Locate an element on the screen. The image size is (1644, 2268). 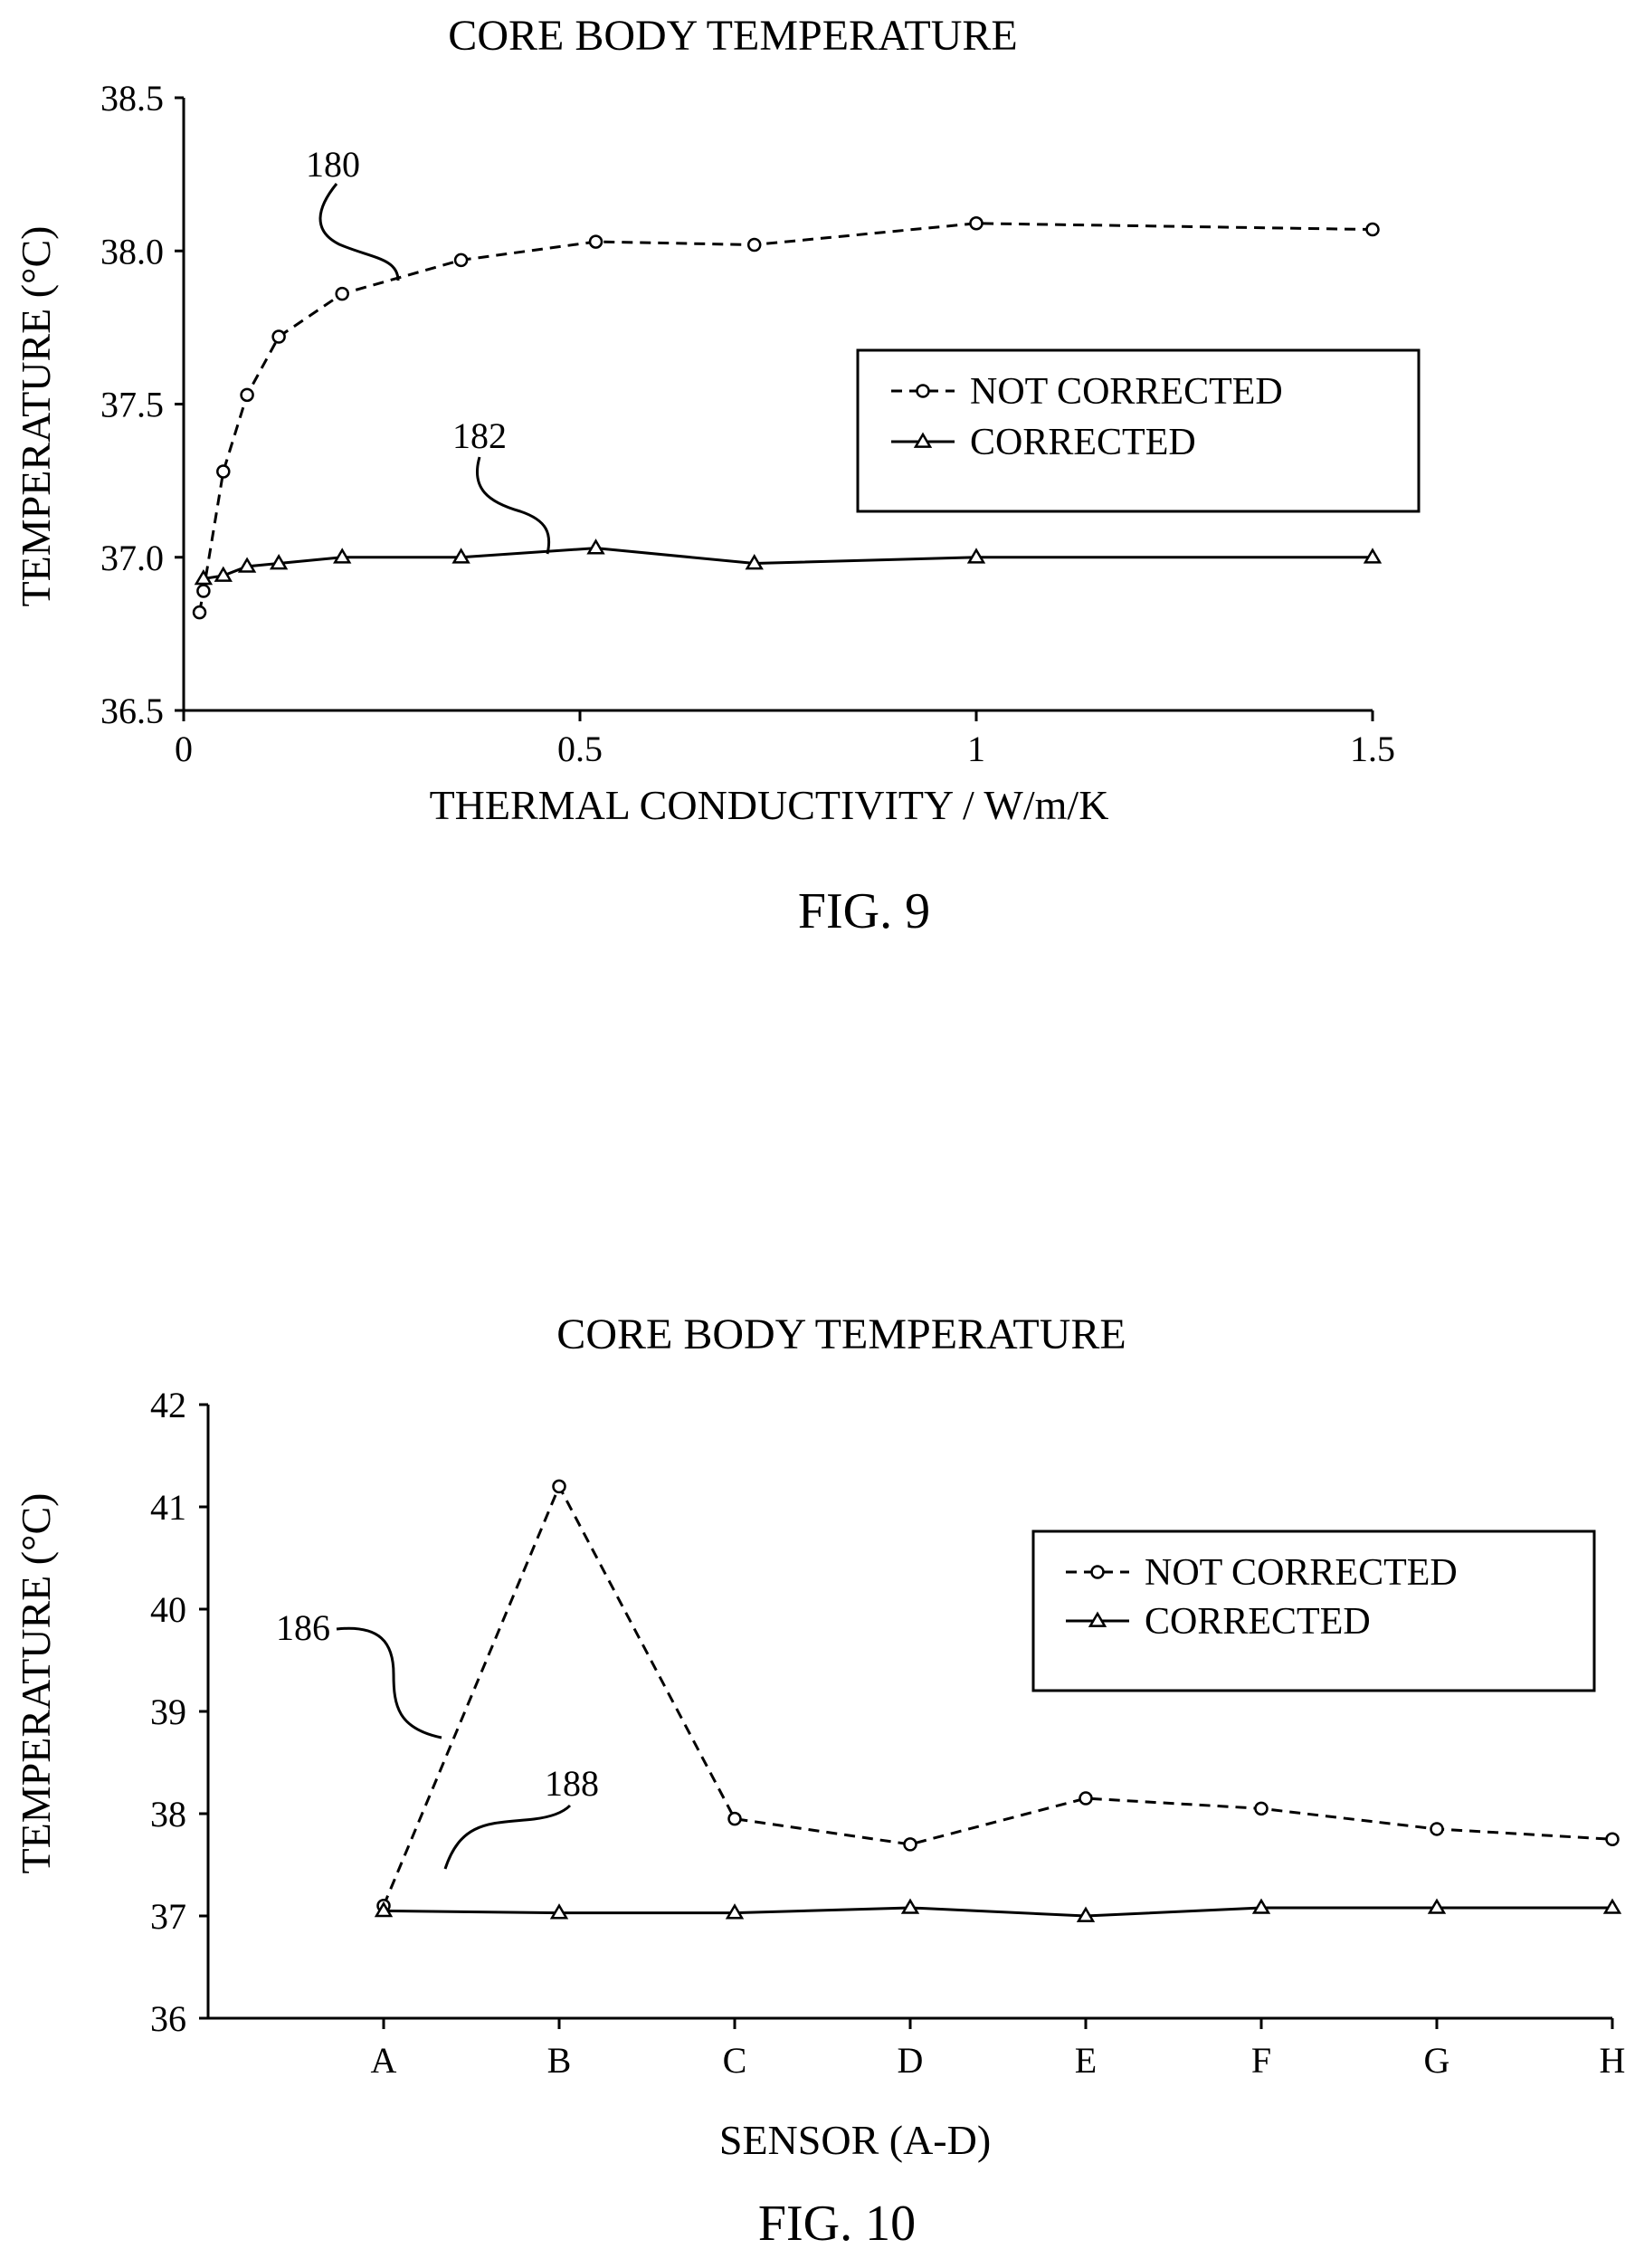
fig9-legend-label: NOT CORRECTED is located at coordinates (1126, 392).